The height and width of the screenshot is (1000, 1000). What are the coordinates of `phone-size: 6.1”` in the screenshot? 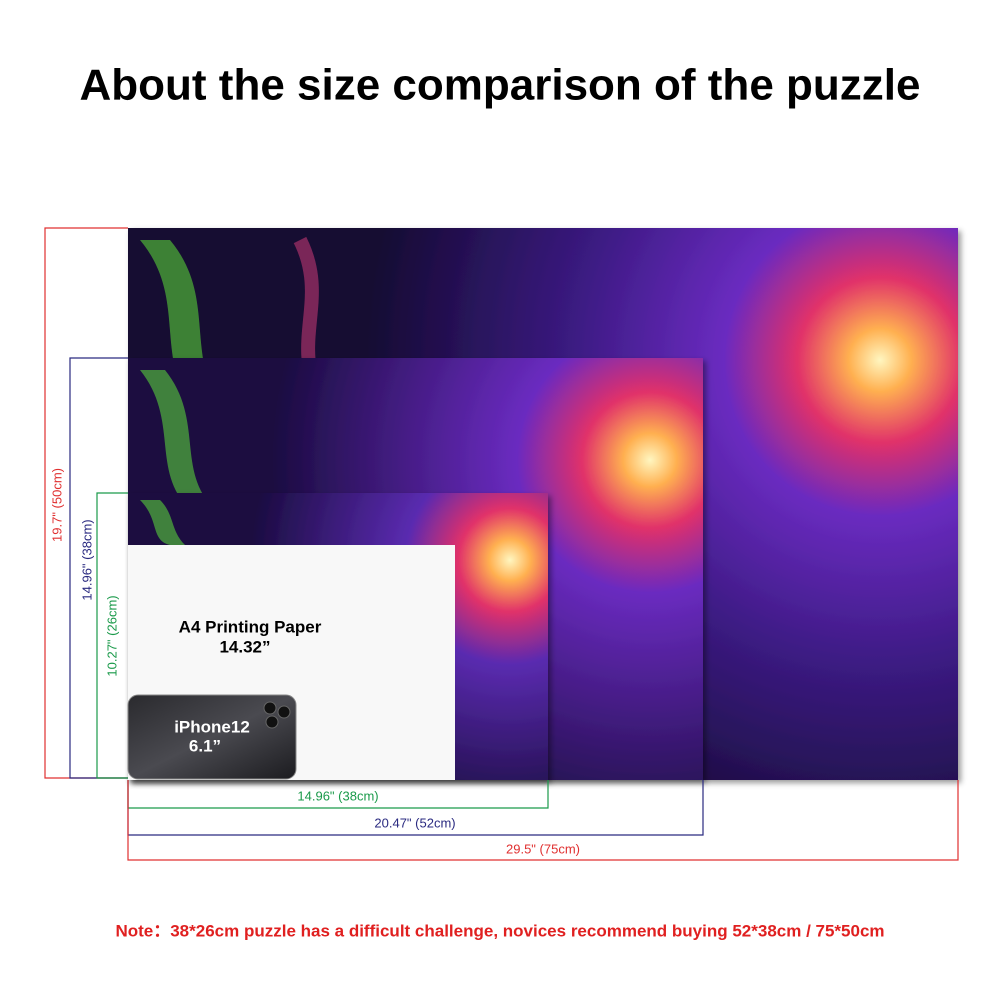 It's located at (205, 745).